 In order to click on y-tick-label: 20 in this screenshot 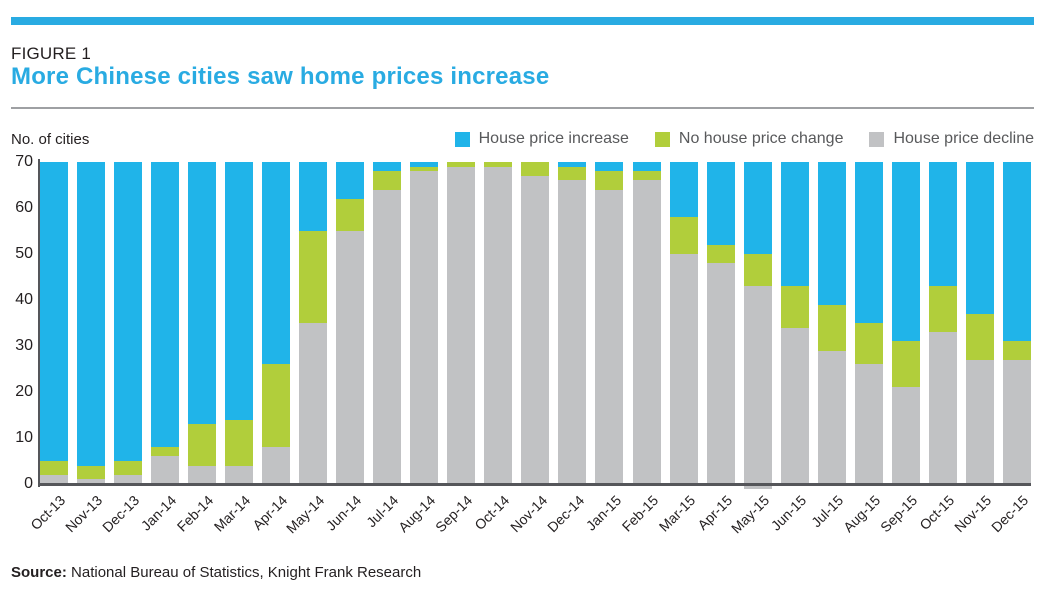, I will do `click(24, 391)`.